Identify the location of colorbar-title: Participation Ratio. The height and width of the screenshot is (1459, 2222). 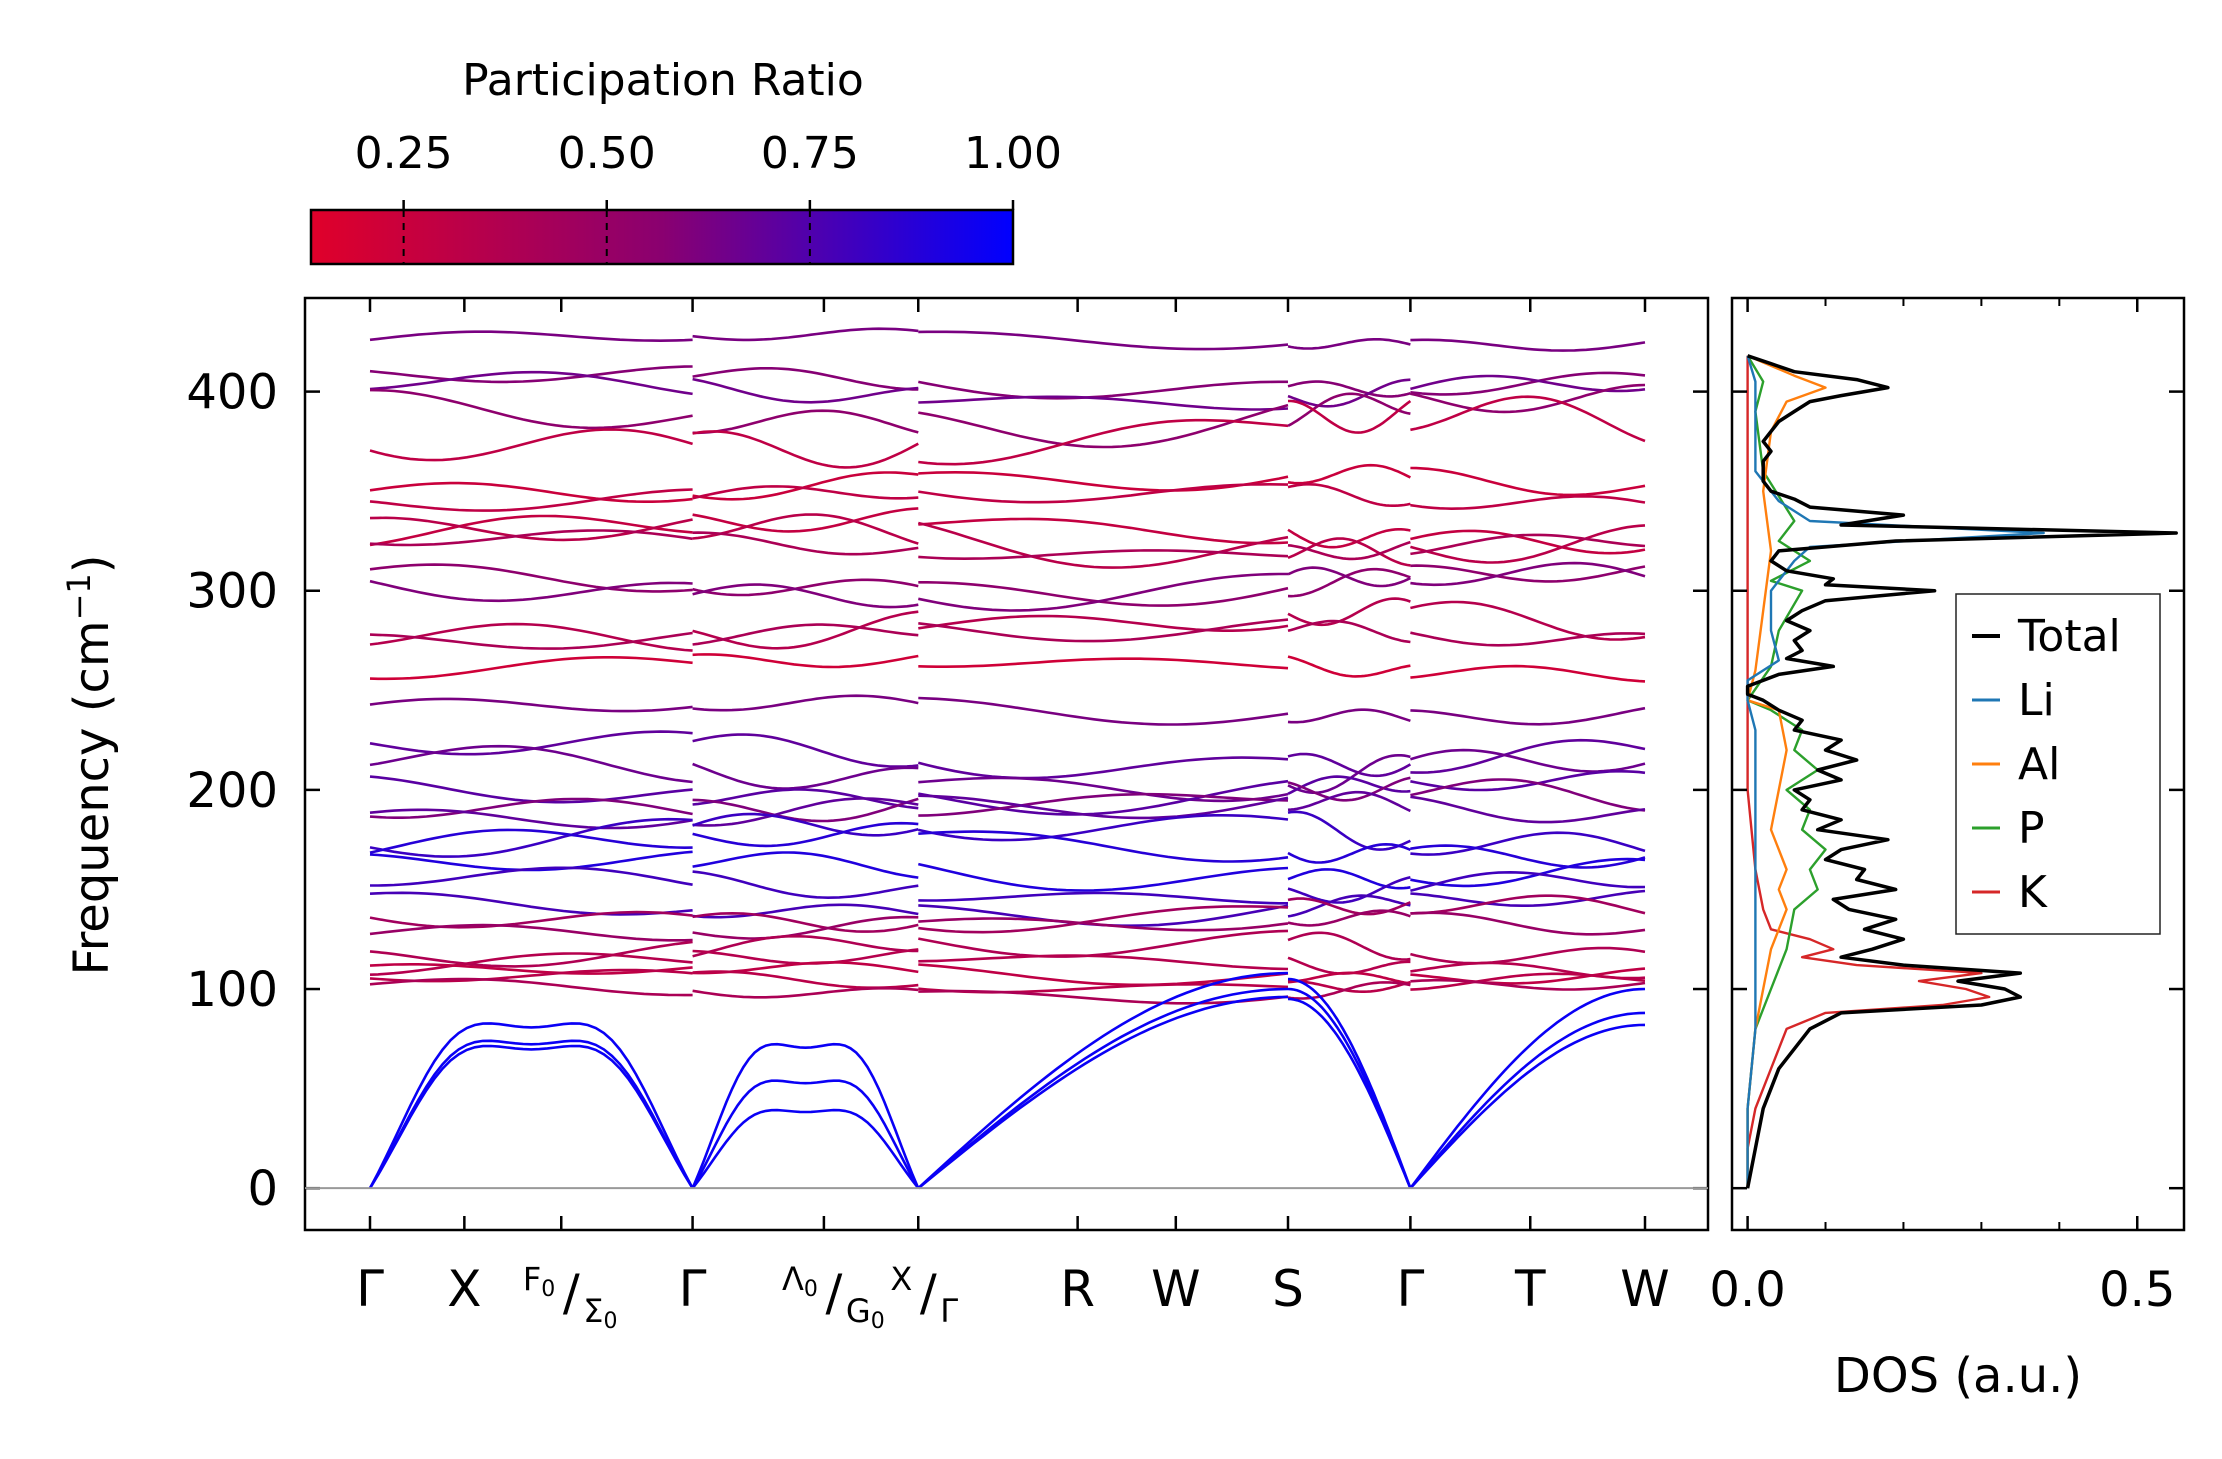
(663, 80).